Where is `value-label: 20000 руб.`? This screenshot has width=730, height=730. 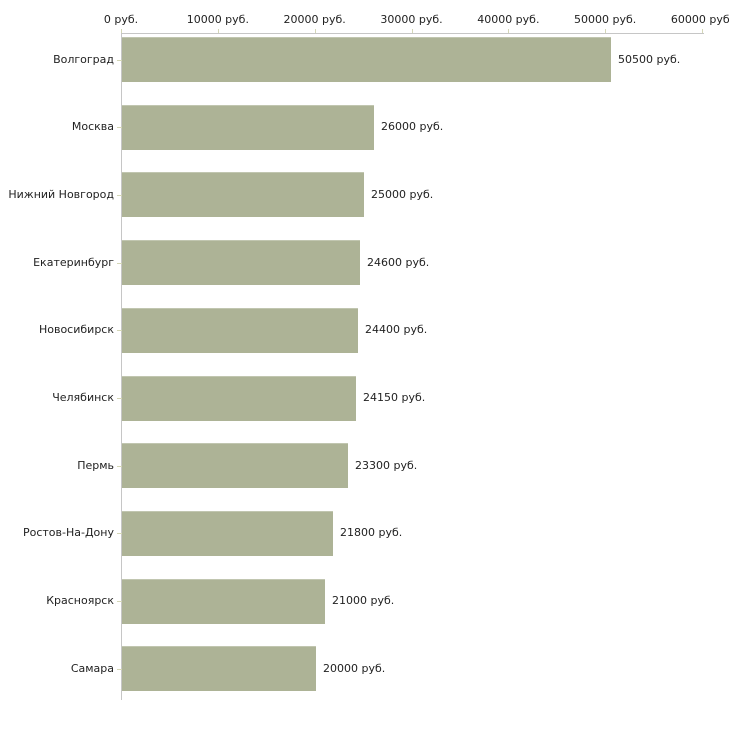 value-label: 20000 руб. is located at coordinates (354, 668).